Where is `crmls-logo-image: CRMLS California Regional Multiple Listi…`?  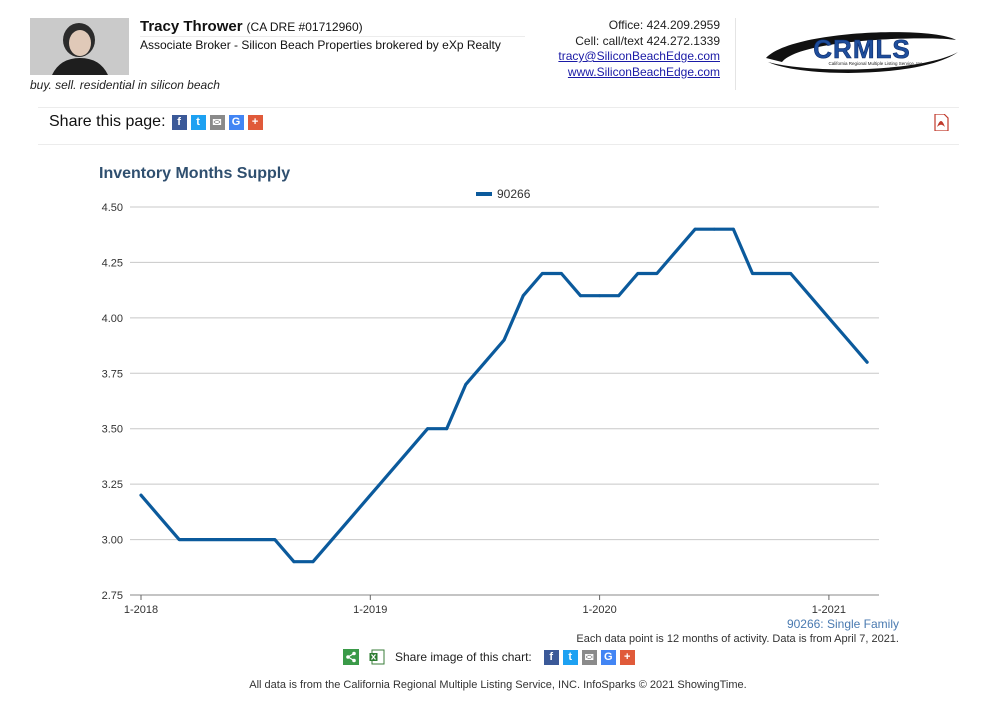
crmls-logo-image: CRMLS California Regional Multiple Listi… is located at coordinates (862, 52).